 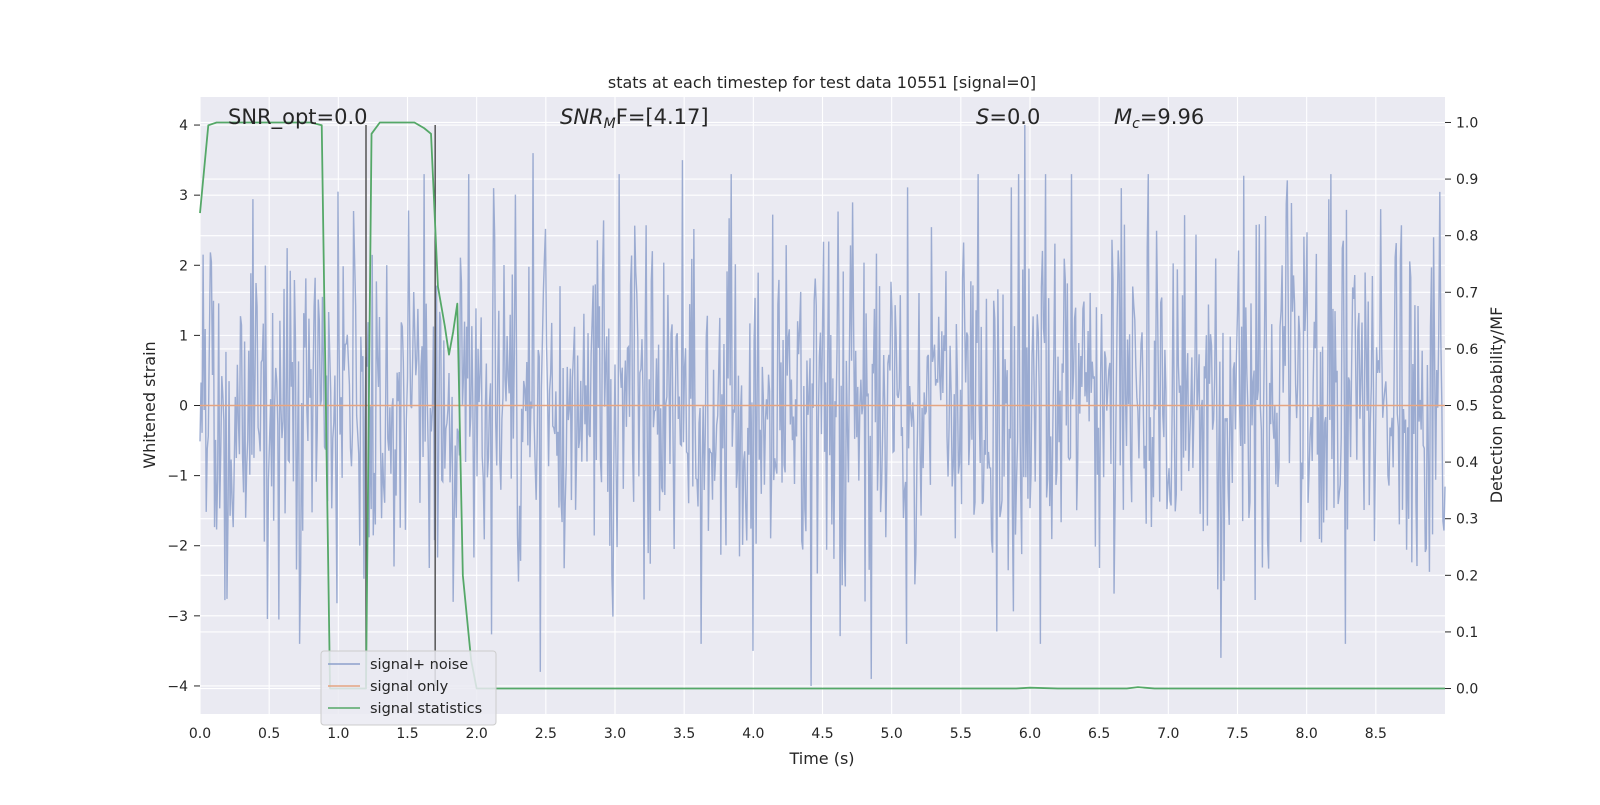 What do you see at coordinates (821, 758) in the screenshot?
I see `x-axis-label: Time (s)` at bounding box center [821, 758].